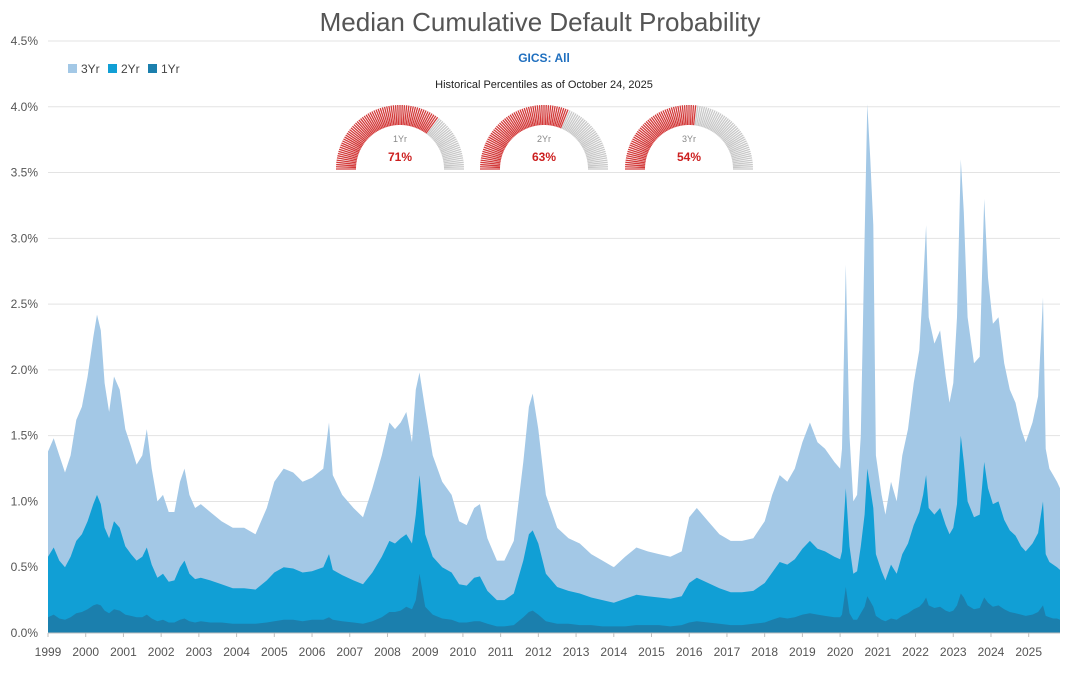 Image resolution: width=1080 pixels, height=676 pixels. I want to click on x-tick-label: 2004, so click(236, 652).